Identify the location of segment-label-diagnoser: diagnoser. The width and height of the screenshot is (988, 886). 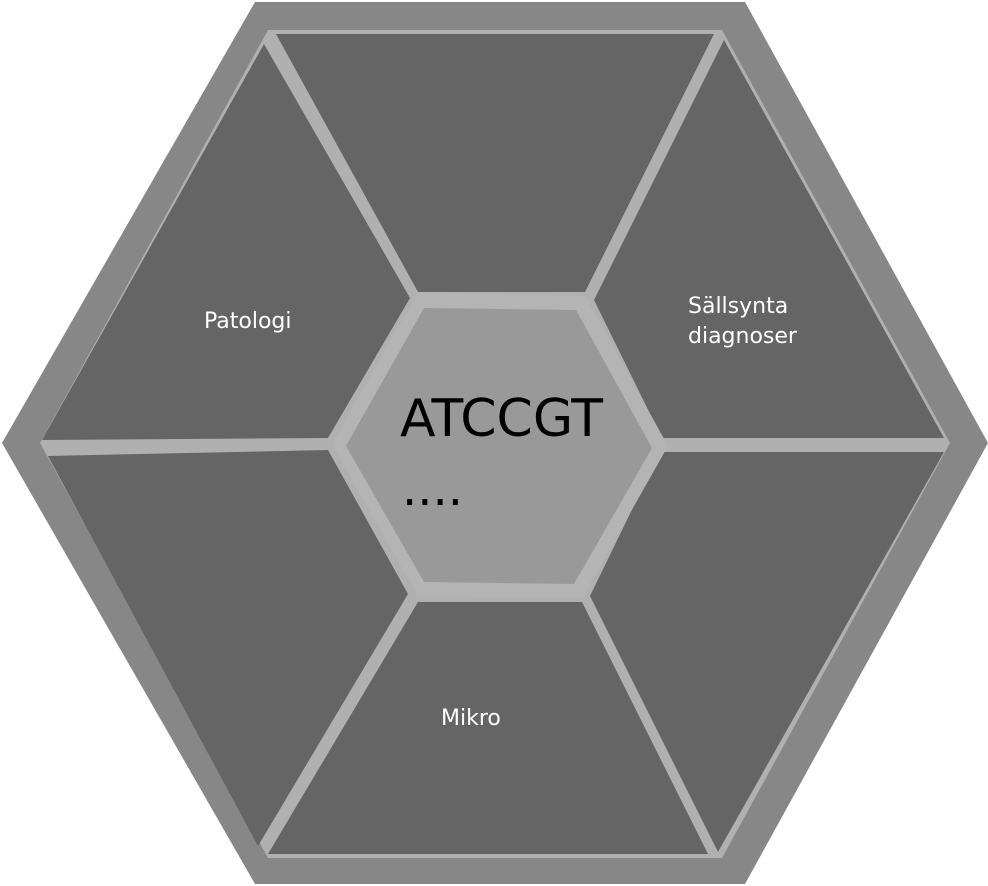
(743, 336).